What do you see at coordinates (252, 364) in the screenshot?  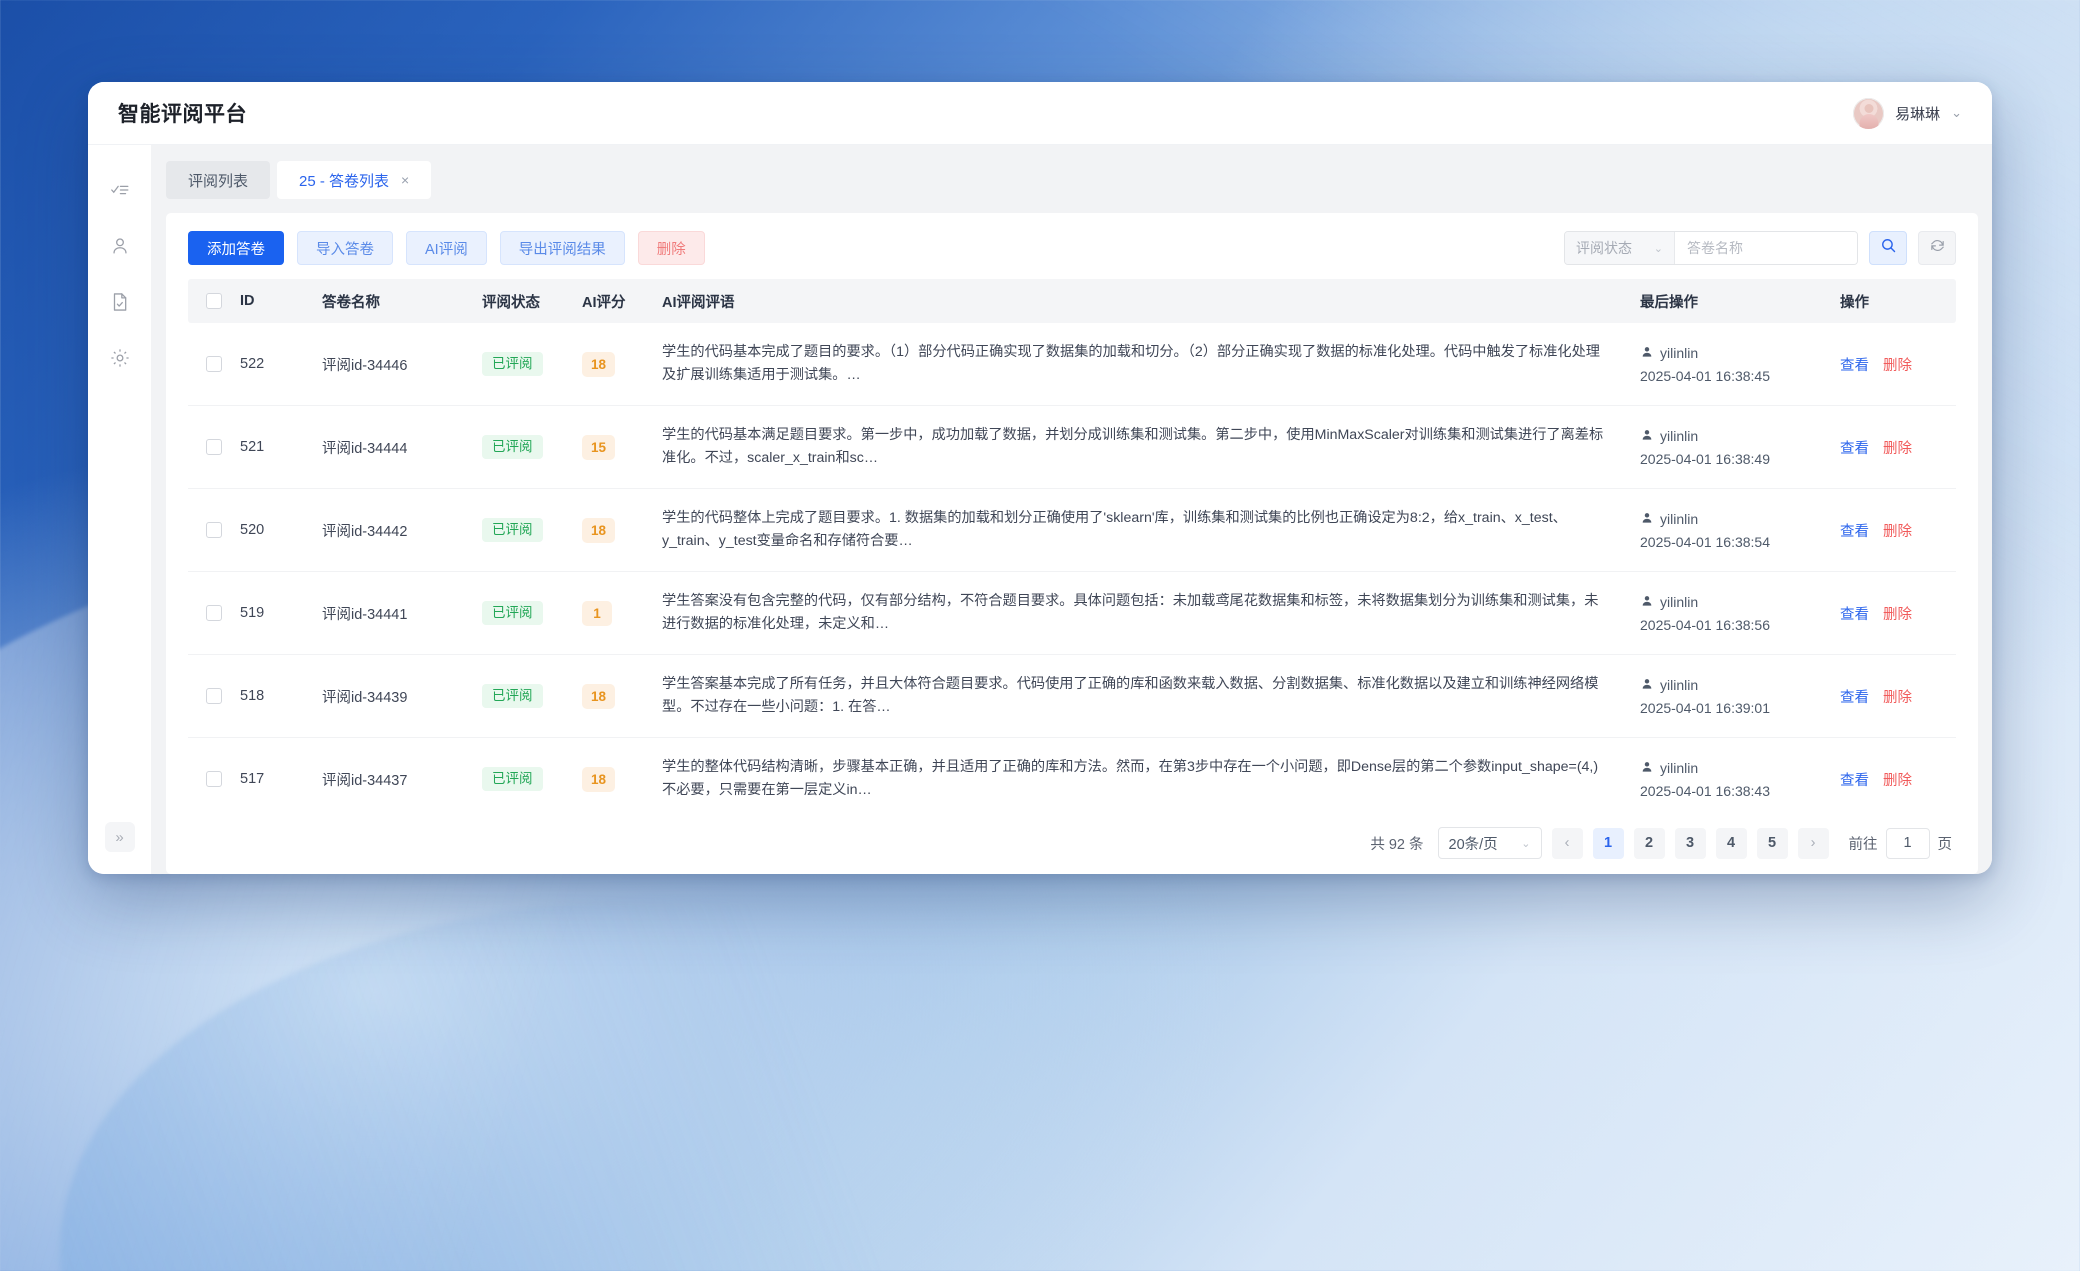 I see `cell-id: 522` at bounding box center [252, 364].